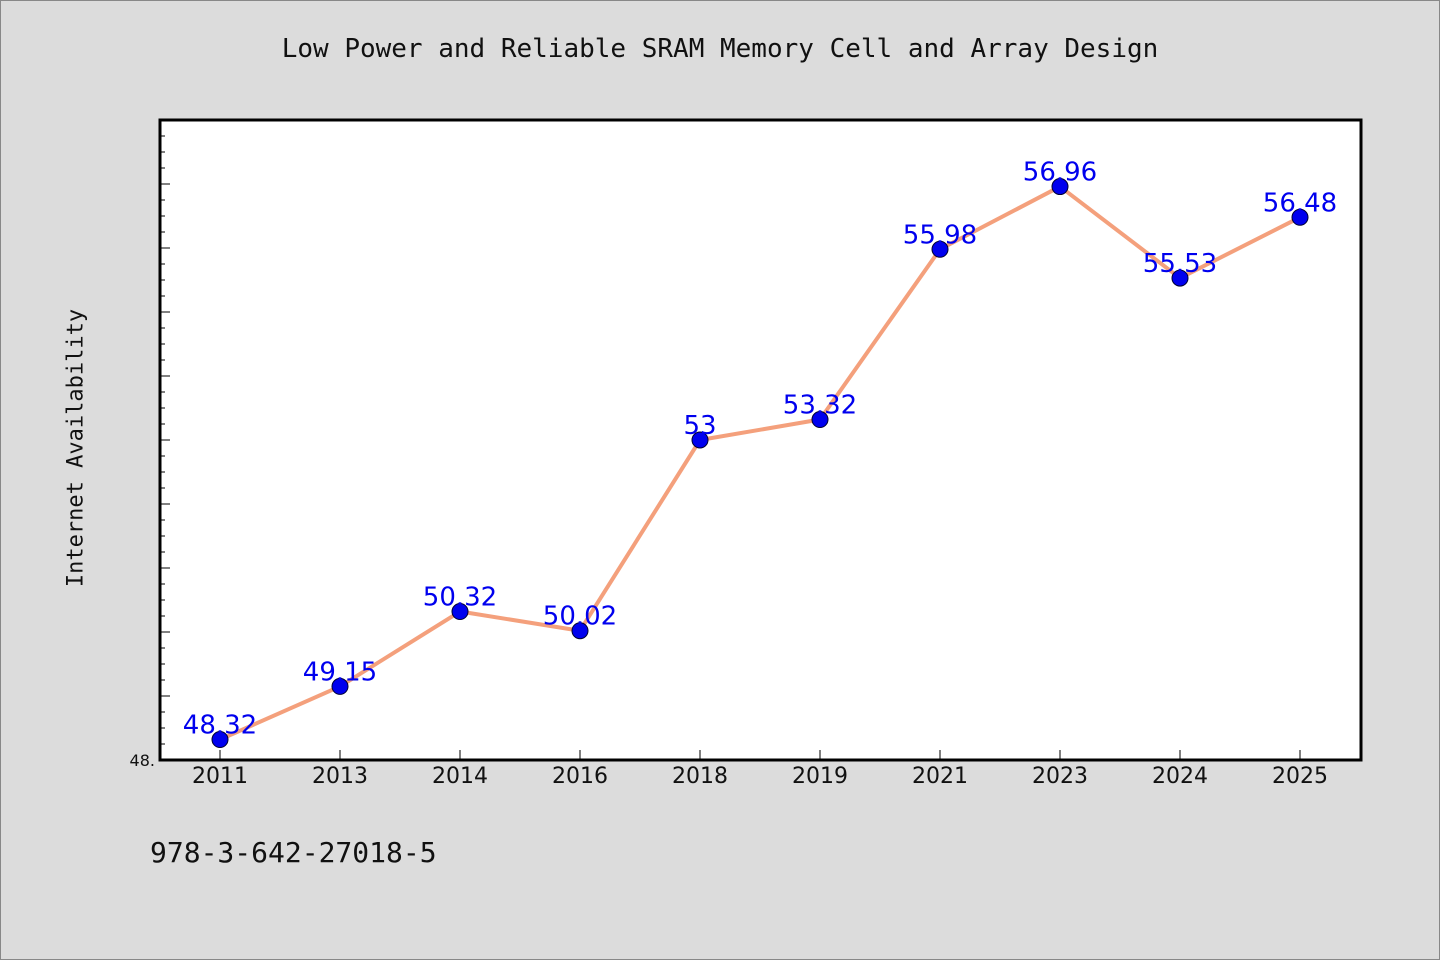 This screenshot has height=960, width=1440. Describe the element at coordinates (1180, 264) in the screenshot. I see `data-label: 55.53` at that location.